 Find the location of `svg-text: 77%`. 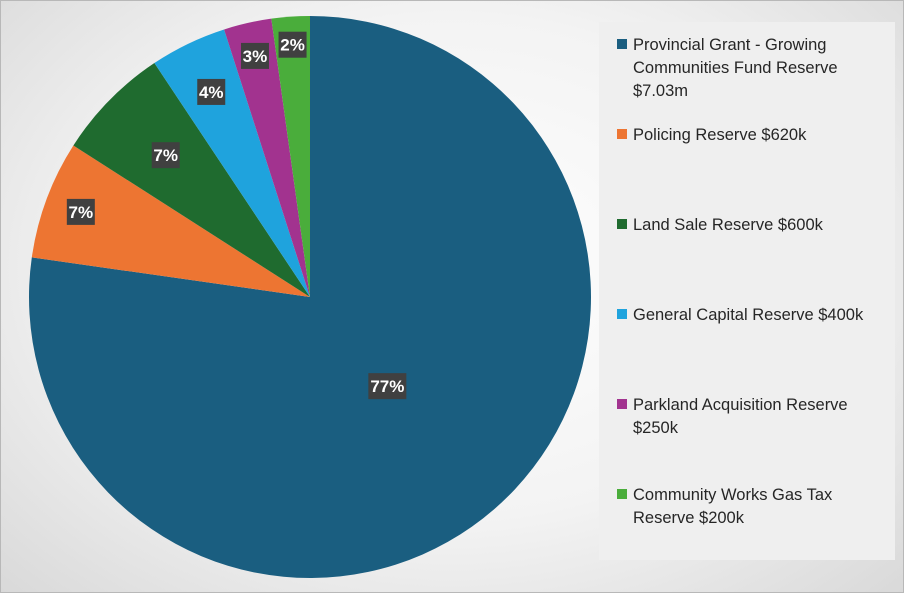

svg-text: 77% is located at coordinates (387, 386).